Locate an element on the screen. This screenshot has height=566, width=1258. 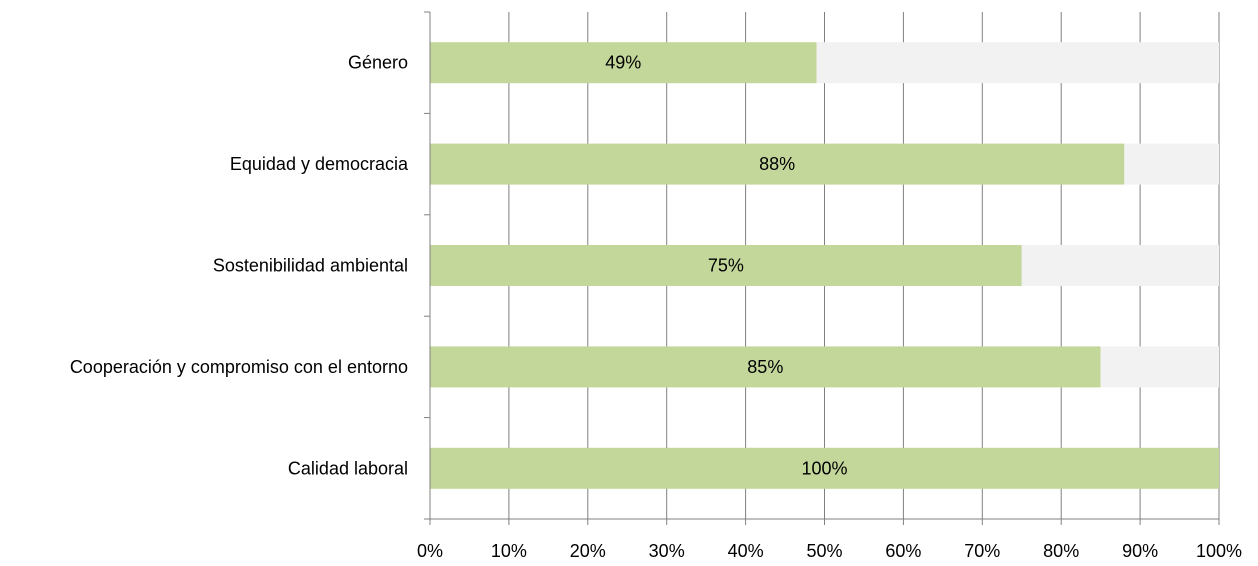
data-label: 49% is located at coordinates (623, 63).